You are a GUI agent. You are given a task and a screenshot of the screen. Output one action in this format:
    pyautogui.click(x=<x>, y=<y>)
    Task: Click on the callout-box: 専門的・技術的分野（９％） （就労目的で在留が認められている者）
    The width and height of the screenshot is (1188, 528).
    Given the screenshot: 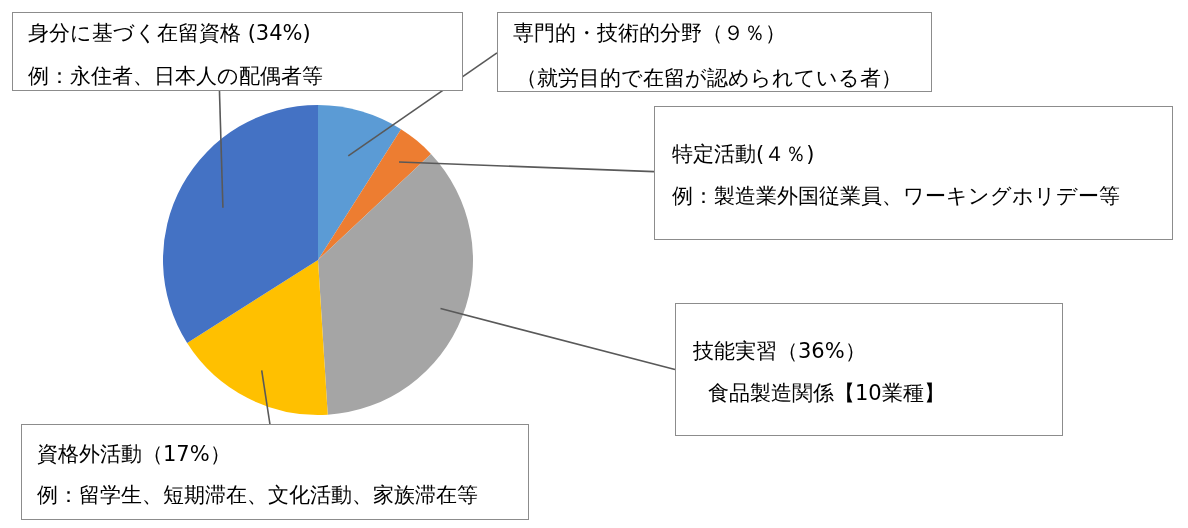 What is the action you would take?
    pyautogui.click(x=714, y=52)
    